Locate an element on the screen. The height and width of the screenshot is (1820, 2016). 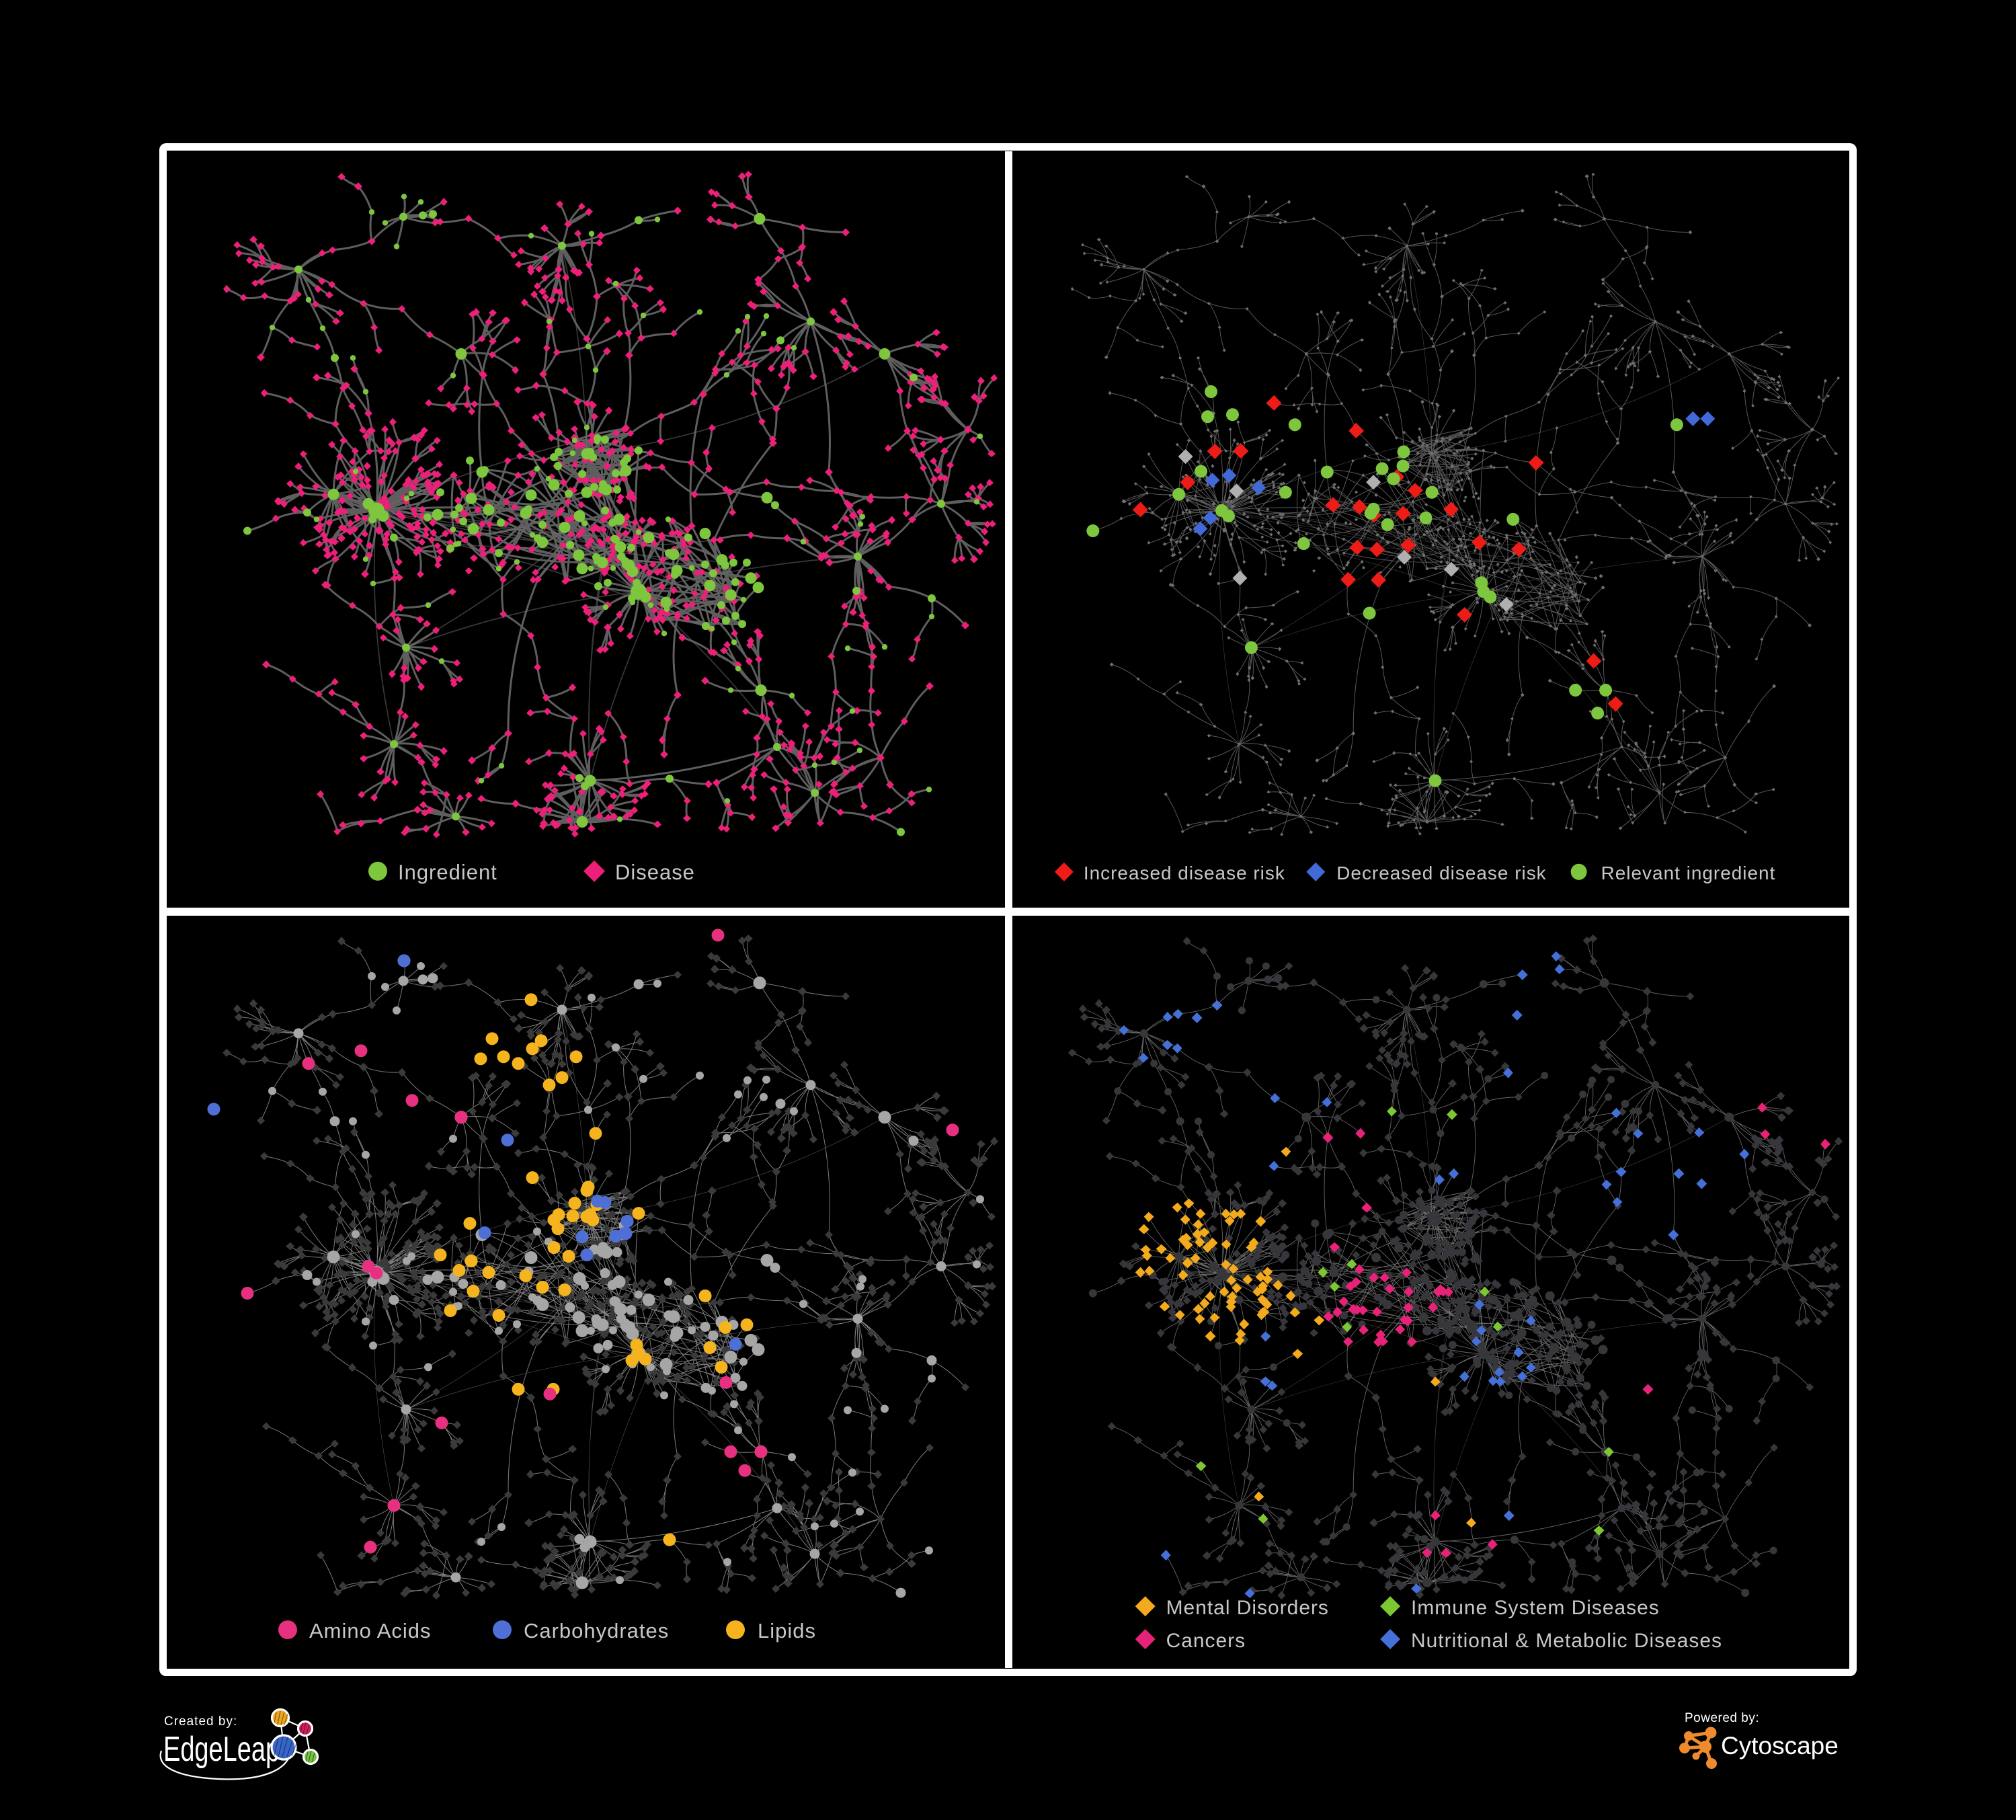
svg-text: Amino Acids is located at coordinates (370, 1631).